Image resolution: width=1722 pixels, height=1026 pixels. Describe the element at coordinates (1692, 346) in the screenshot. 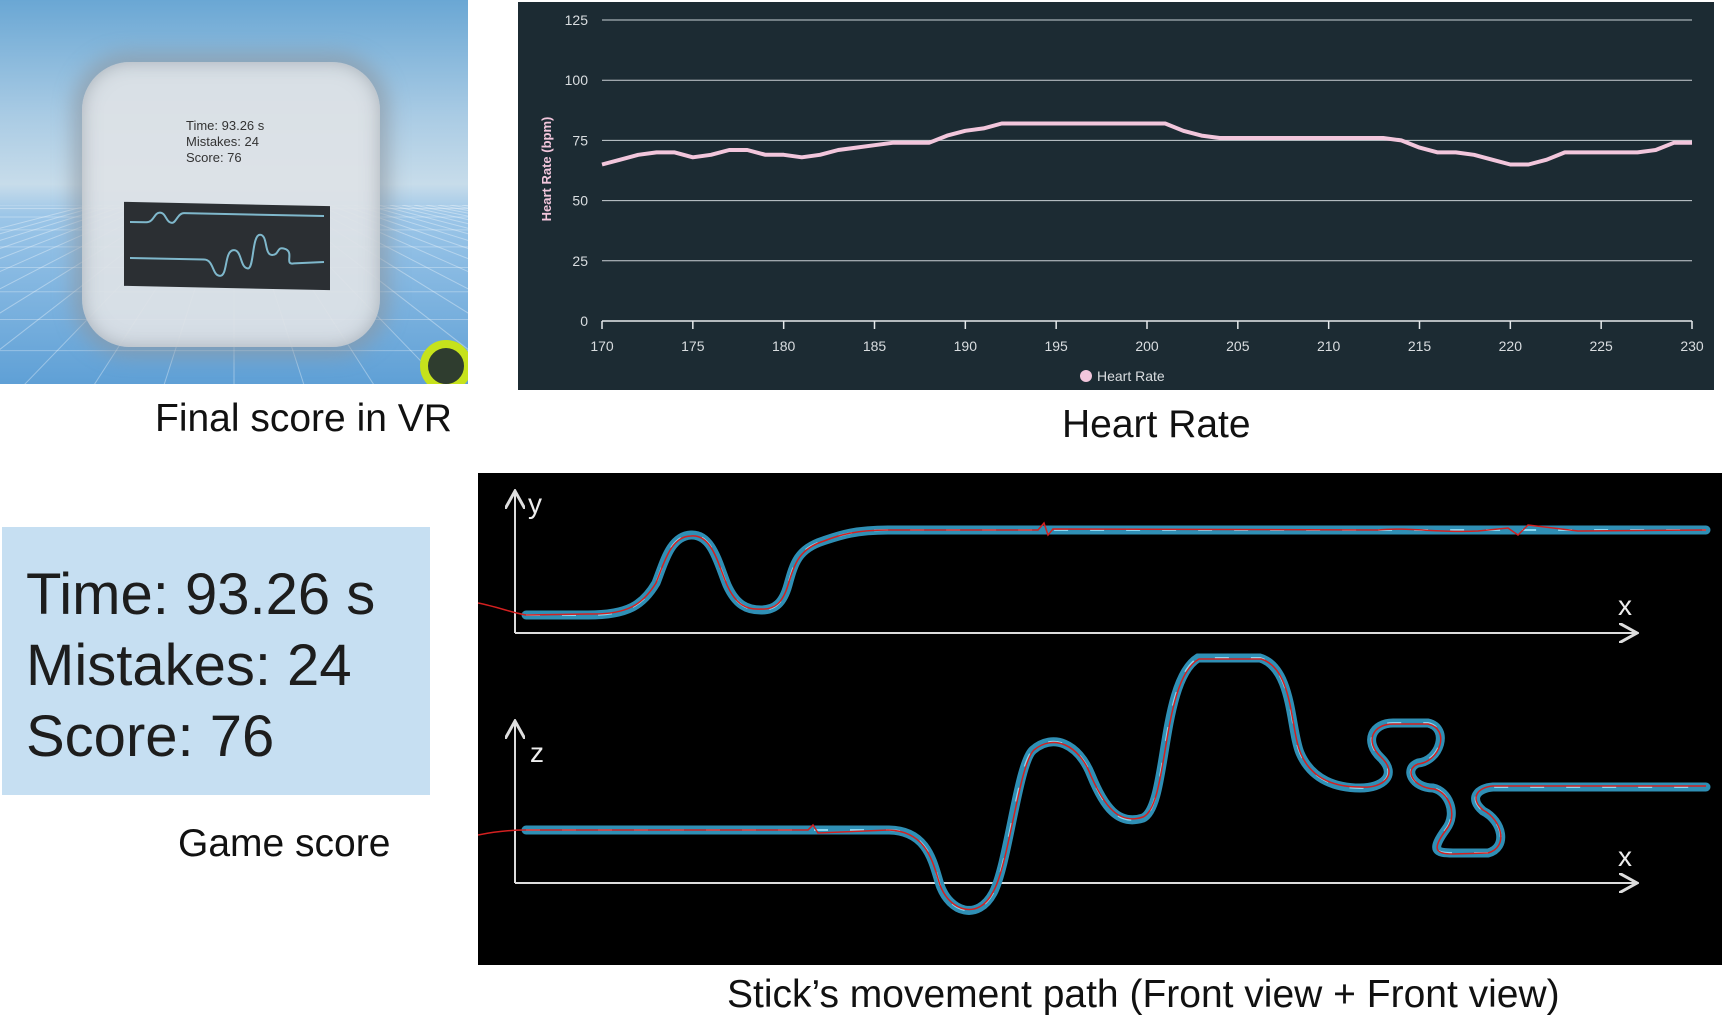

I see `x-tick-label: 230` at that location.